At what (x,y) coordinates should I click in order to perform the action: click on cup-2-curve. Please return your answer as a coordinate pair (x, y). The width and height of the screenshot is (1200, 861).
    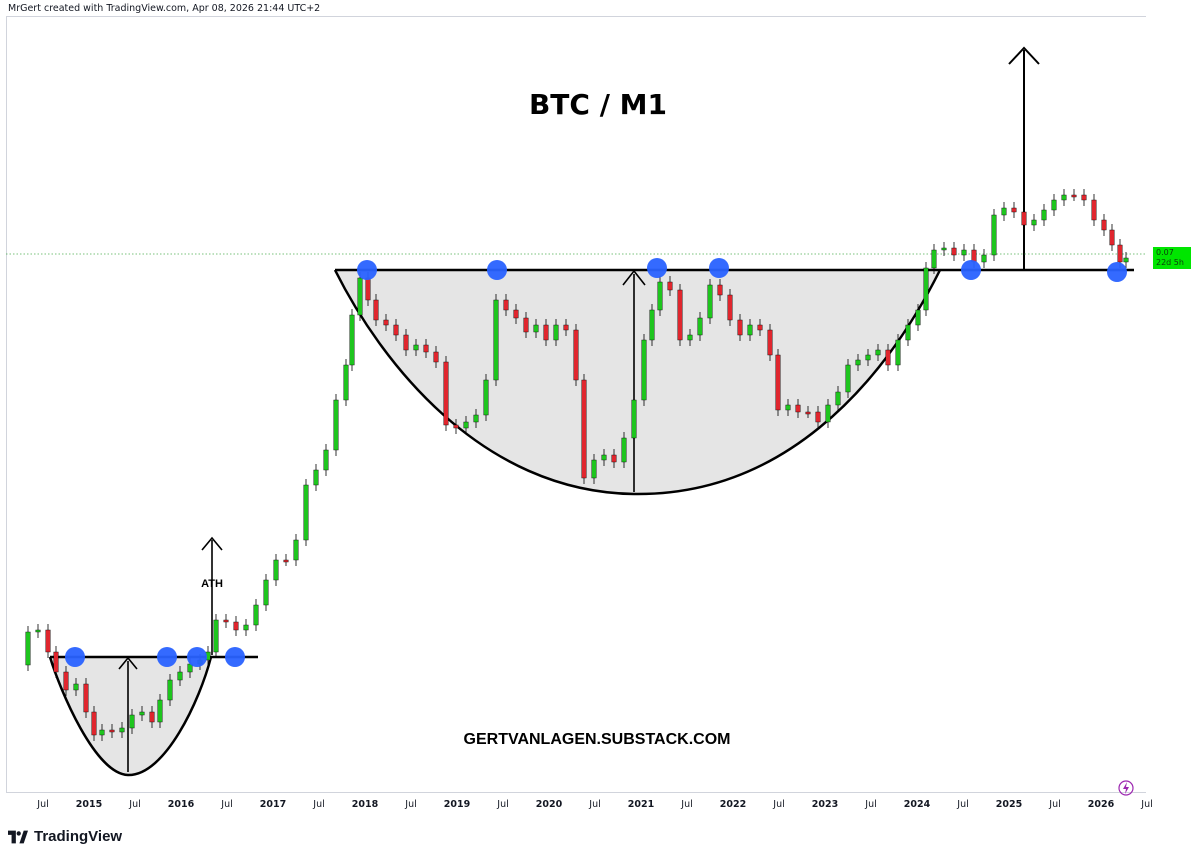
    Looking at the image, I should click on (637, 382).